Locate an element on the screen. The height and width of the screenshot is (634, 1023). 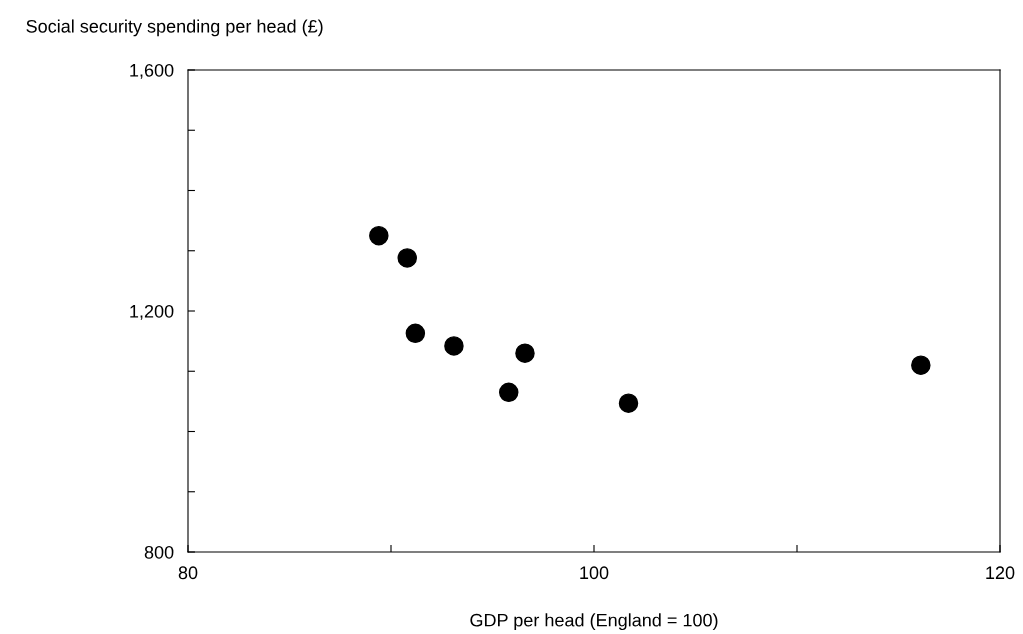
x-tick-label: 120 is located at coordinates (1000, 573).